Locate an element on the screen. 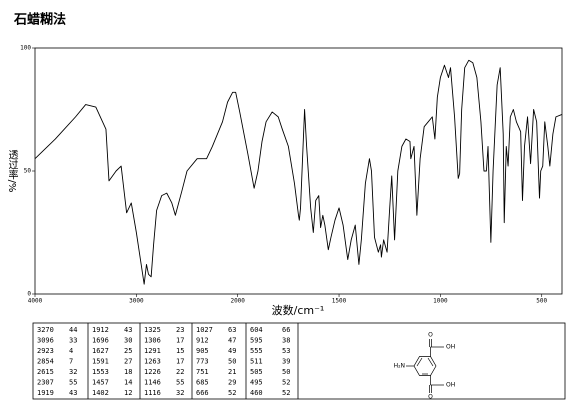 The image size is (570, 413). wavenumber-cell: 1553 is located at coordinates (100, 372).